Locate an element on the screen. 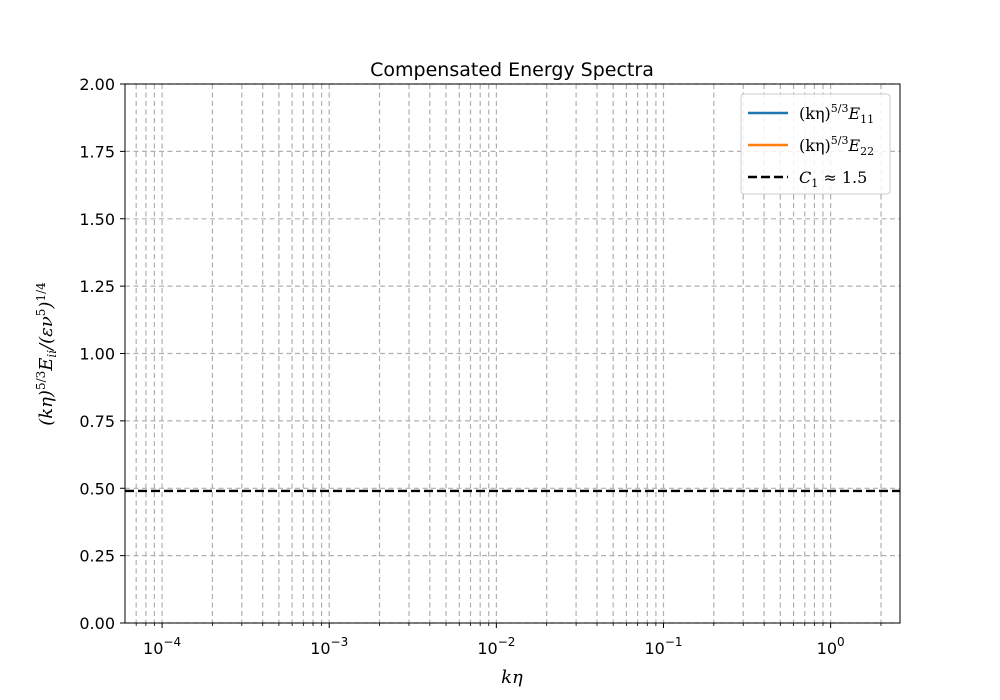 This screenshot has height=700, width=1000. y-tick-label: 1.00 is located at coordinates (97, 354).